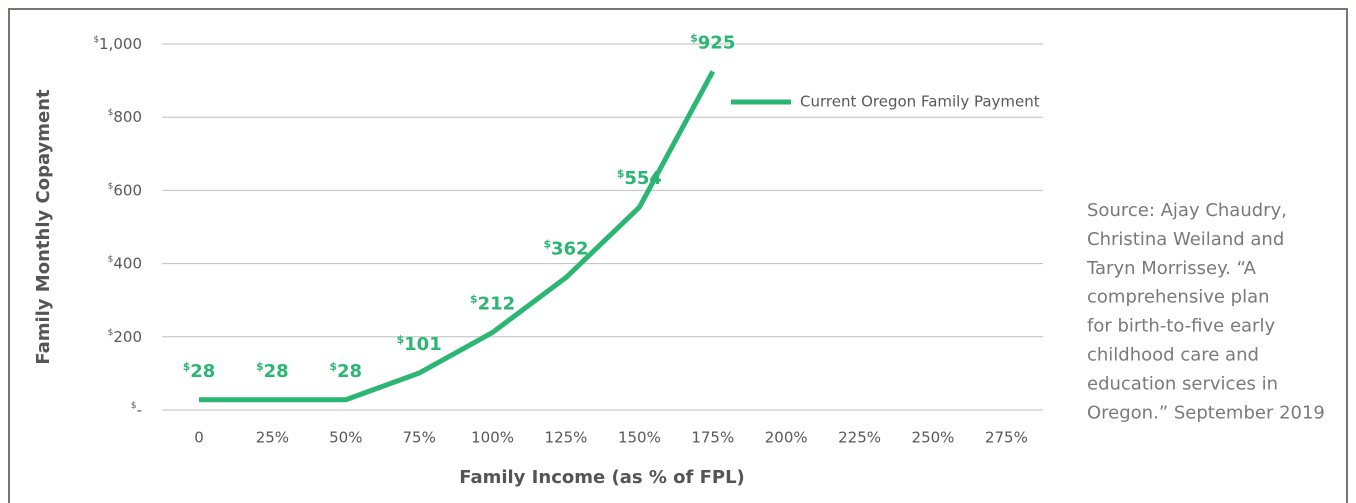  What do you see at coordinates (933, 438) in the screenshot?
I see `x-tick-label: 250%` at bounding box center [933, 438].